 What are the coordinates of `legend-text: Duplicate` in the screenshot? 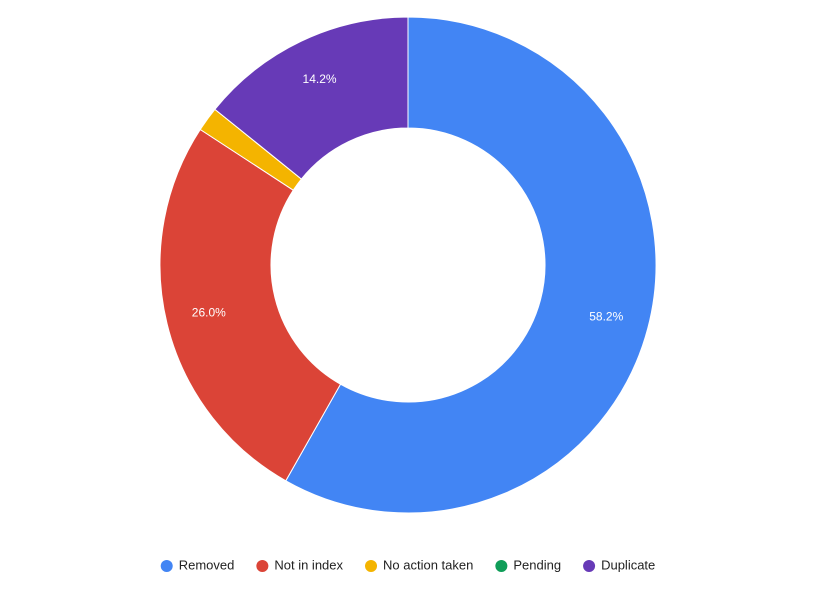 It's located at (628, 564).